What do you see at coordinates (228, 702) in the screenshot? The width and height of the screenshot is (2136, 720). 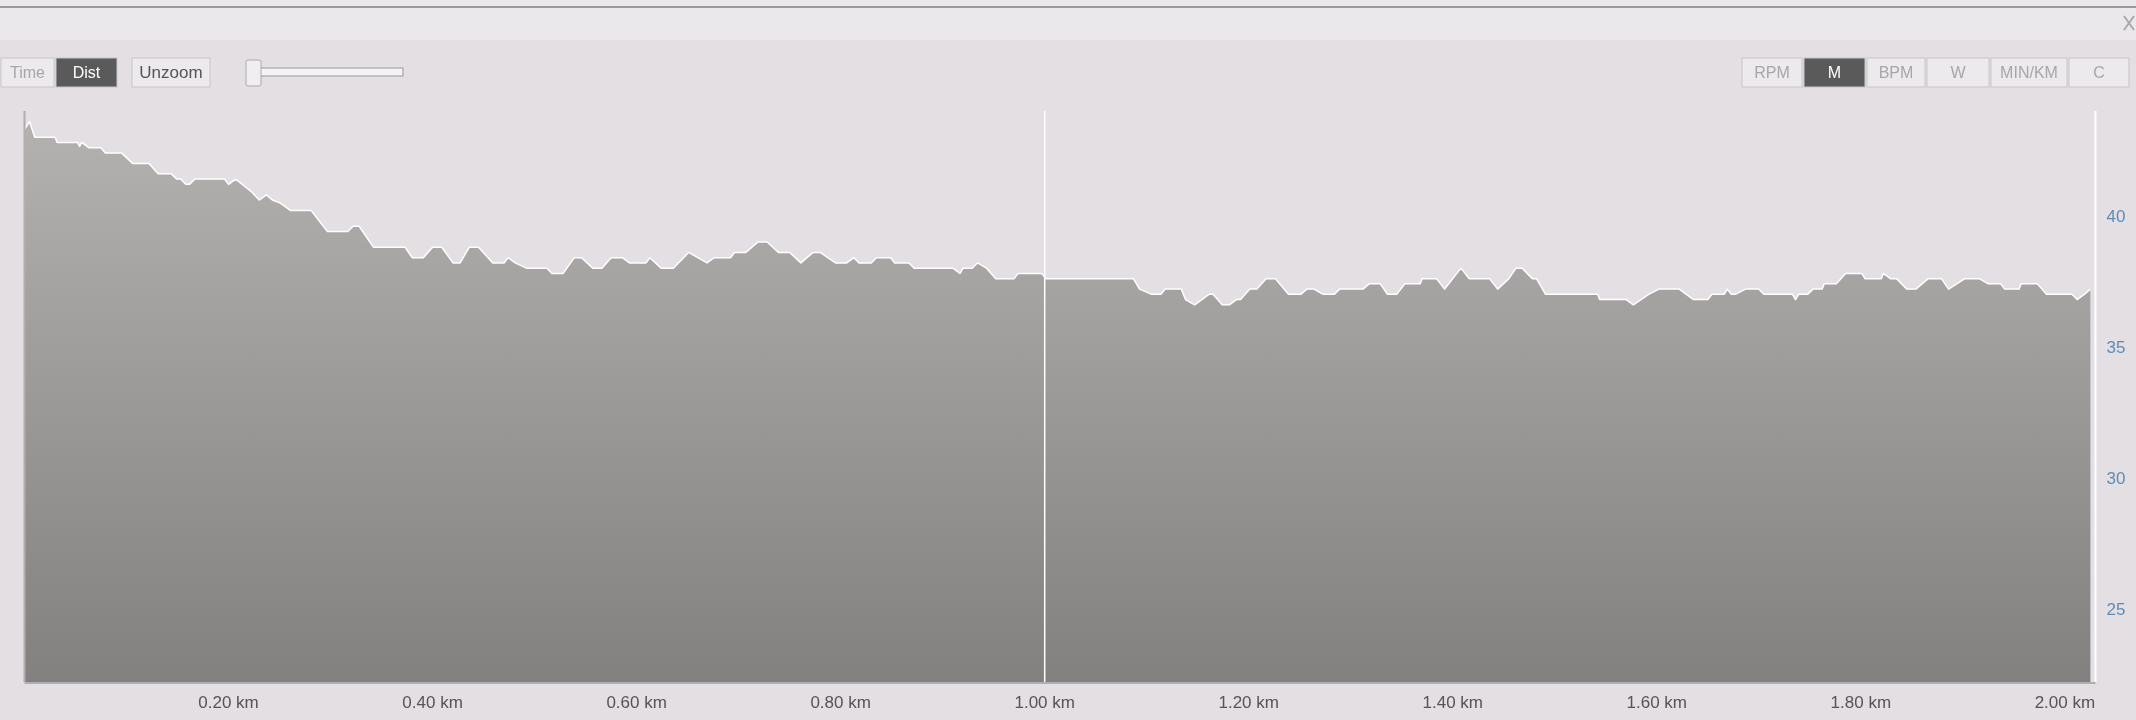 I see `x-tick-label: 0.20 km` at bounding box center [228, 702].